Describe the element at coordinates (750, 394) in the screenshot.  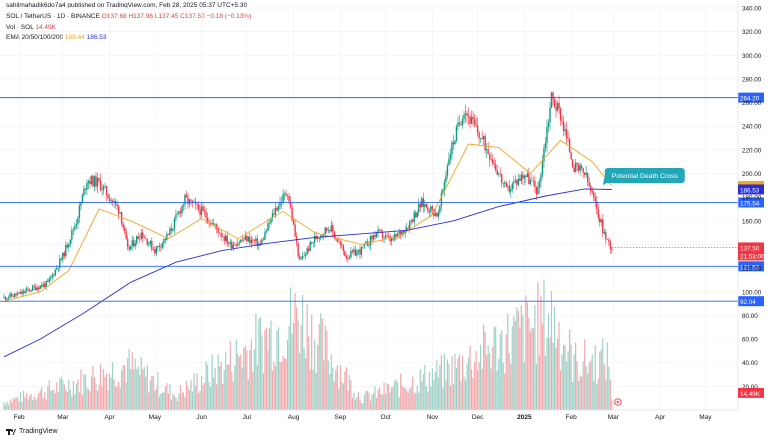
I see `price-tag-label: 14.49K` at that location.